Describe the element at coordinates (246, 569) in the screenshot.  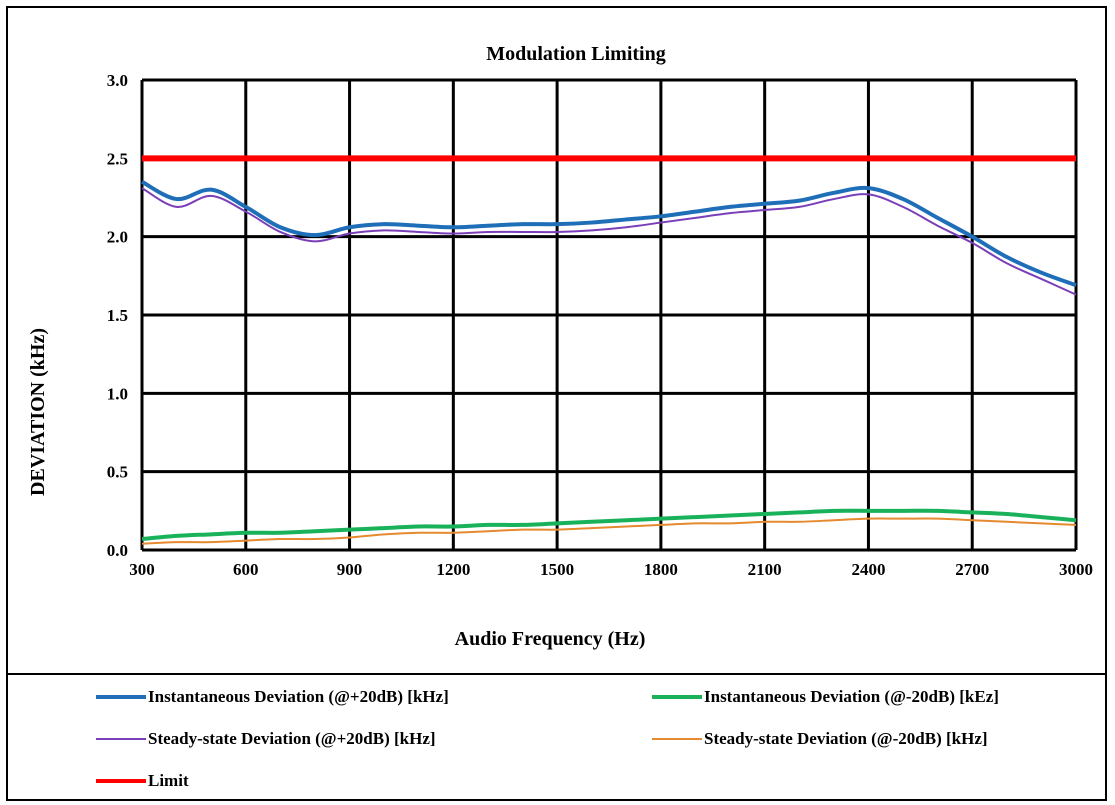
I see `x-tick-label-600: 600` at that location.